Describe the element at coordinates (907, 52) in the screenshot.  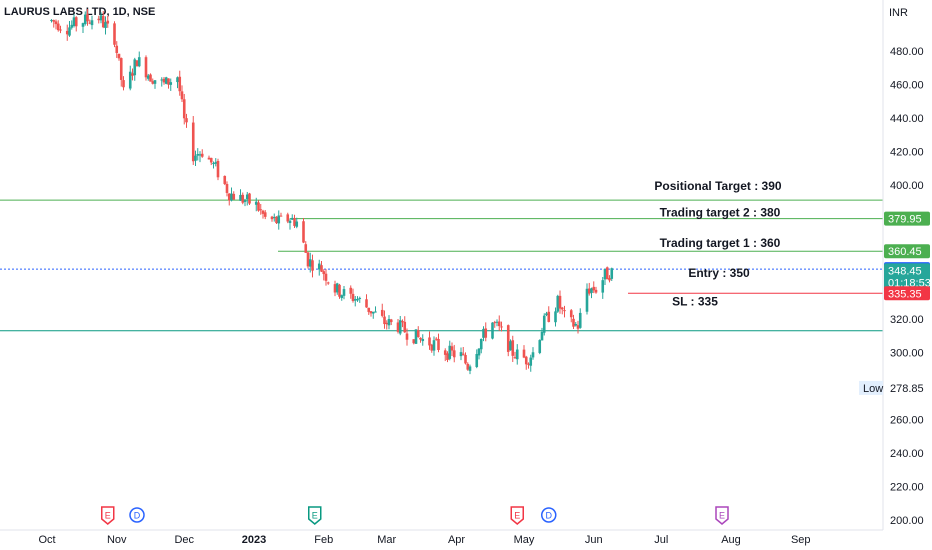
I see `y-tick-label: 480.00` at that location.